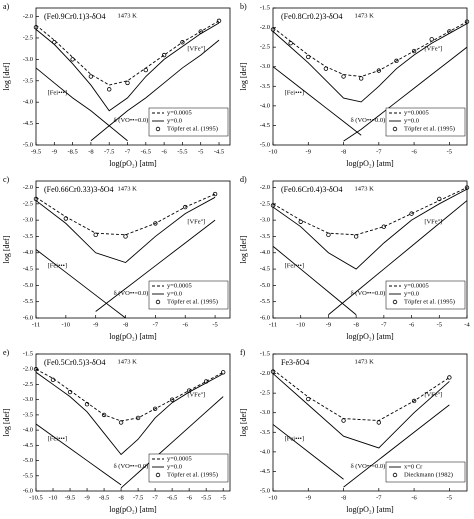 This screenshot has width=474, height=519. Describe the element at coordinates (6, 6) in the screenshot. I see `panel-label: a)` at that location.